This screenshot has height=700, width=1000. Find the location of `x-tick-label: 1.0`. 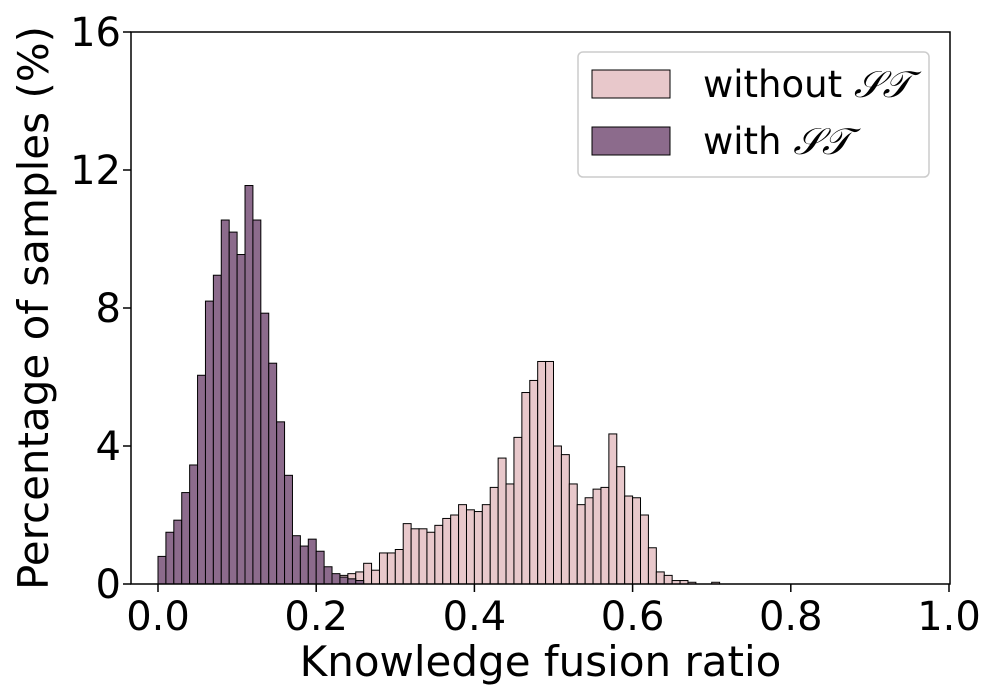

x-tick-label: 1.0 is located at coordinates (949, 617).